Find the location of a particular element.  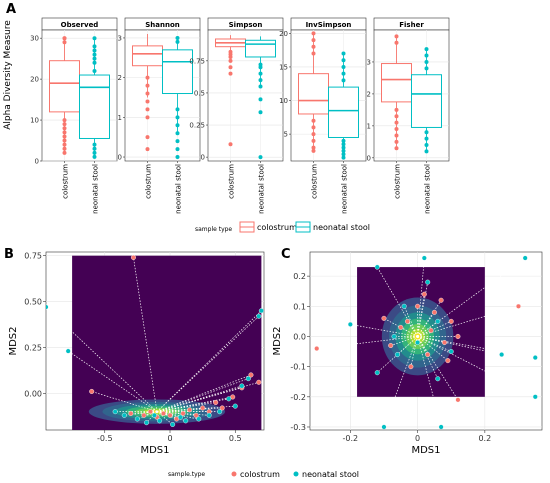

y-tick-label: 0.25 is located at coordinates (197, 126).